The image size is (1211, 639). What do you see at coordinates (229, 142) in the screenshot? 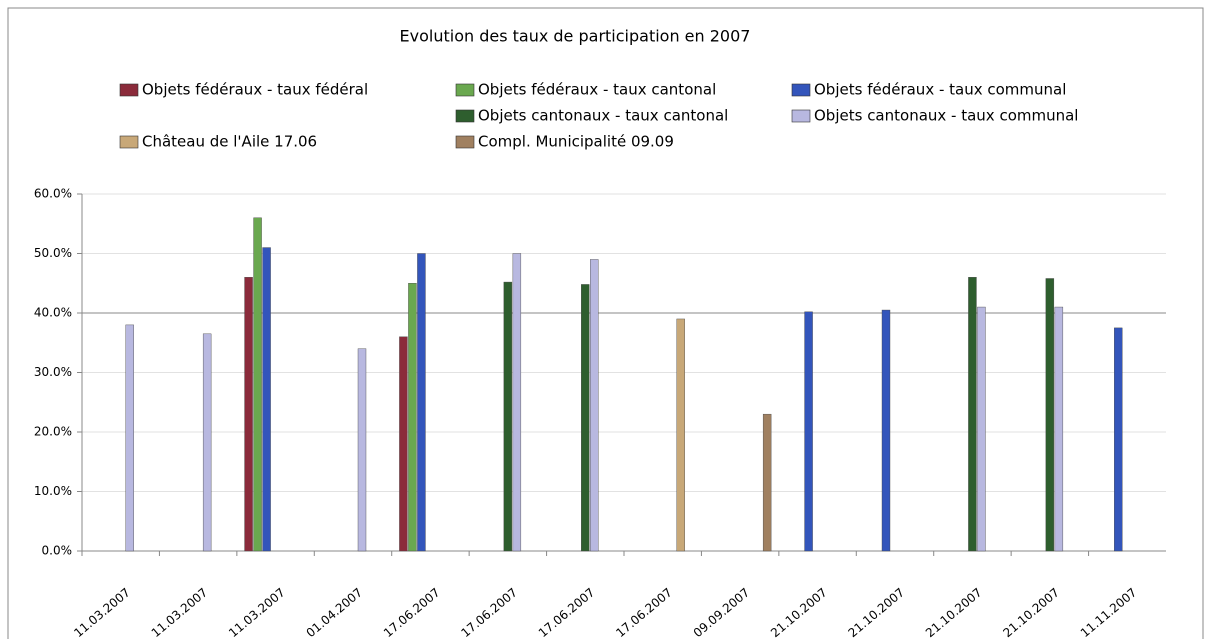
I see `legend-label: Château de l'Aile 17.06` at bounding box center [229, 142].